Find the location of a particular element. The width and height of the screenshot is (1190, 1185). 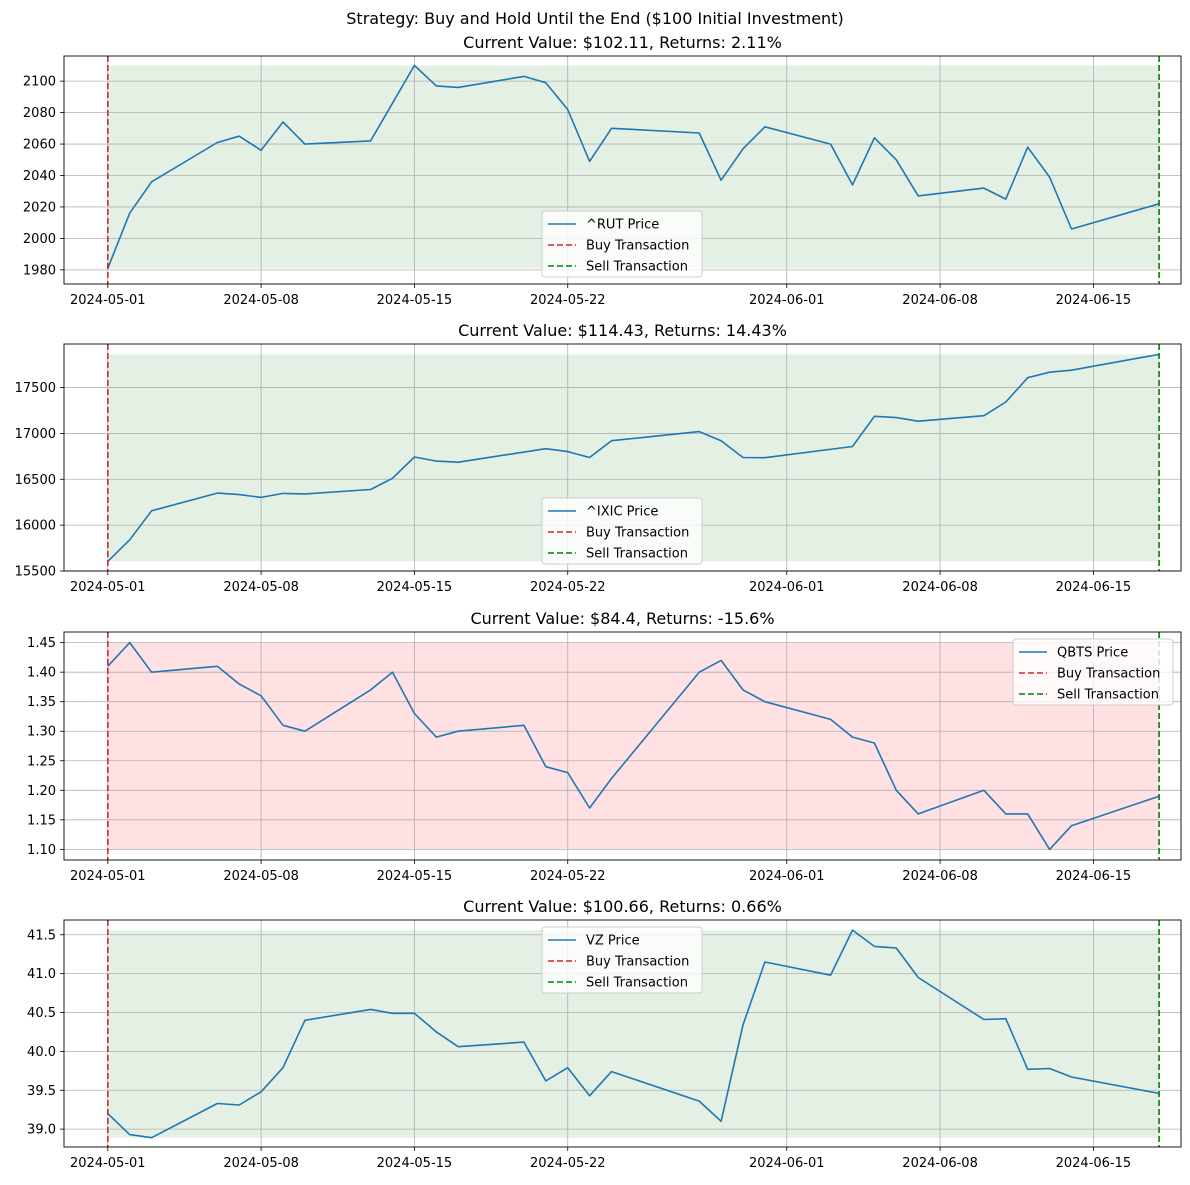

y-tick-label: 2040 is located at coordinates (39, 176).